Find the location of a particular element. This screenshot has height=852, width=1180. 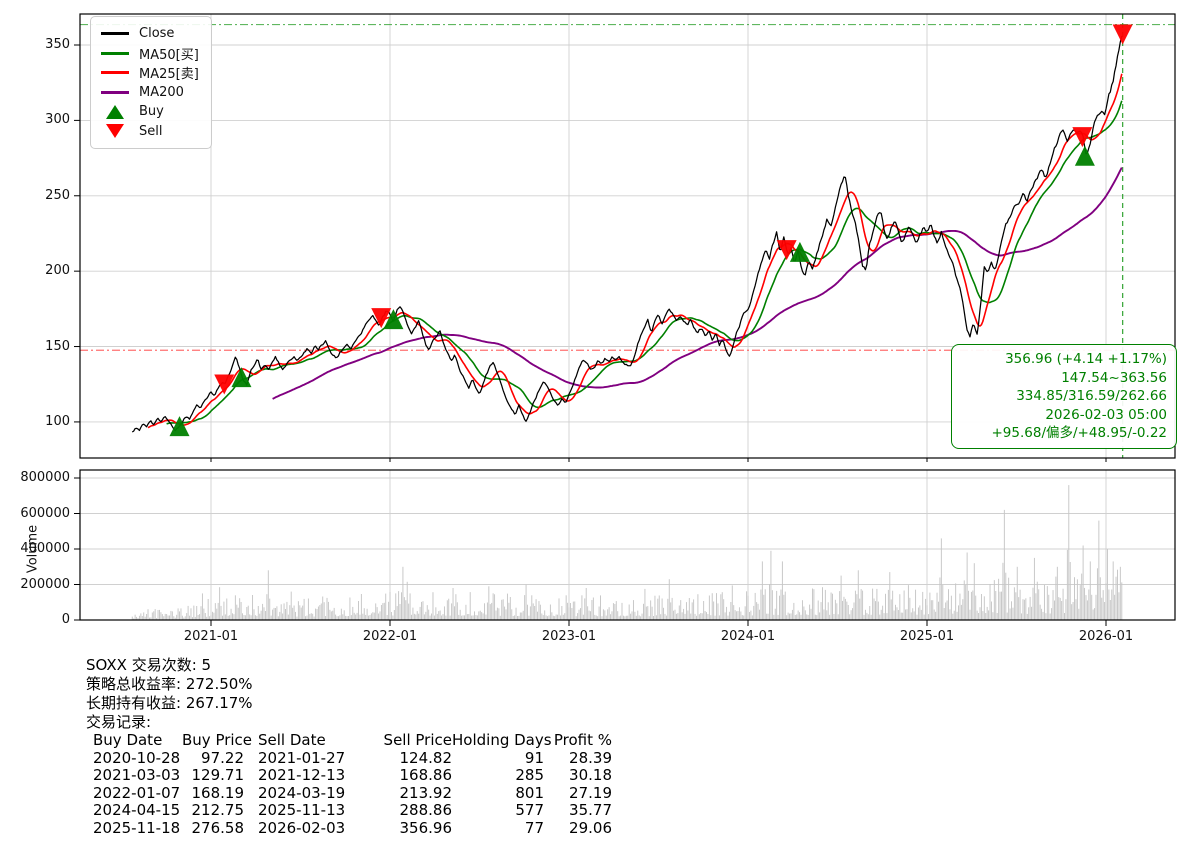

trade-cell: 276.58 is located at coordinates (218, 827).